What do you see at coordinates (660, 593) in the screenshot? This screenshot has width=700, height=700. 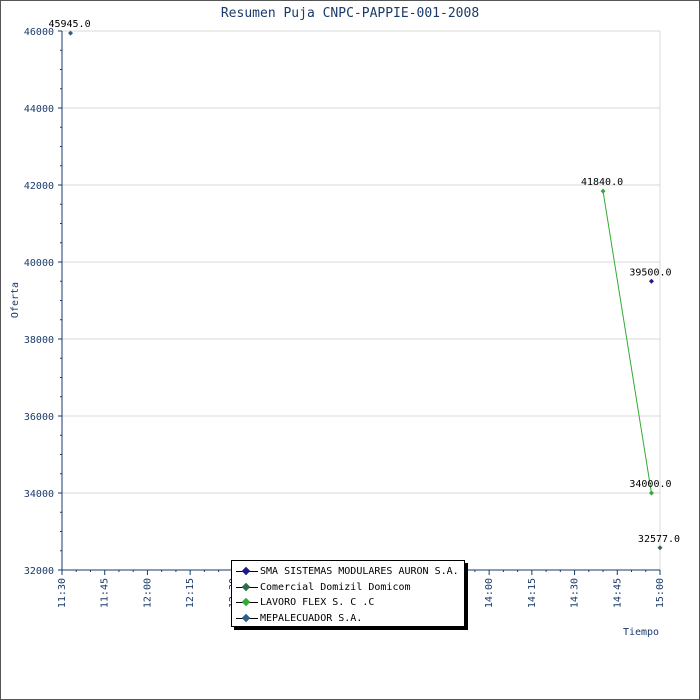 I see `x-tick-label: 15:00` at bounding box center [660, 593].